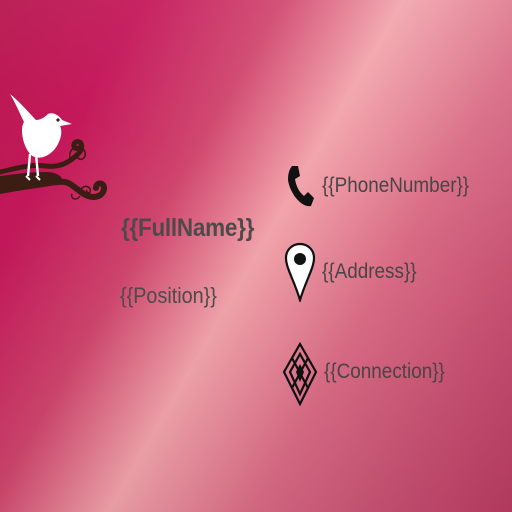 The height and width of the screenshot is (512, 512). I want to click on phone-number: {{PhoneNumber}}, so click(396, 185).